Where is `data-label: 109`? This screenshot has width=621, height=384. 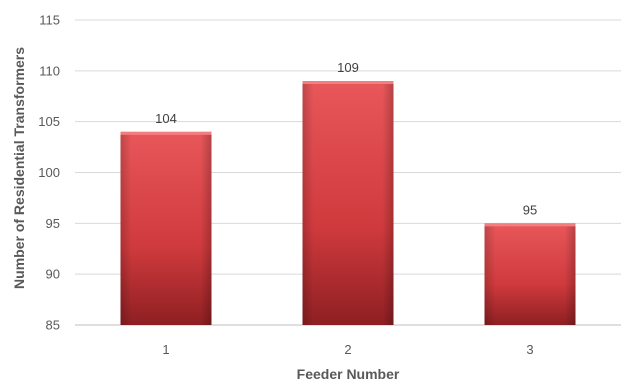 data-label: 109 is located at coordinates (348, 67).